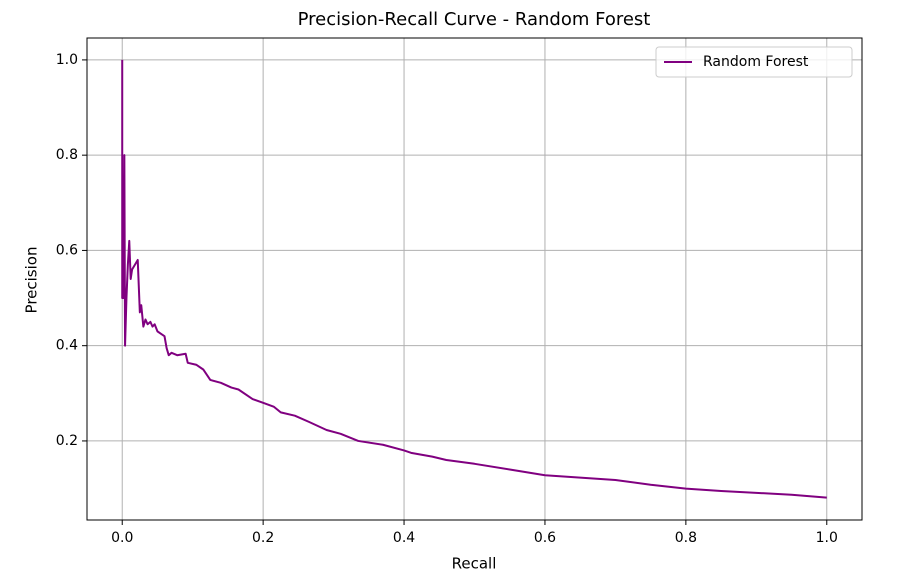  What do you see at coordinates (263, 538) in the screenshot?
I see `x-tick-label: 0.2` at bounding box center [263, 538].